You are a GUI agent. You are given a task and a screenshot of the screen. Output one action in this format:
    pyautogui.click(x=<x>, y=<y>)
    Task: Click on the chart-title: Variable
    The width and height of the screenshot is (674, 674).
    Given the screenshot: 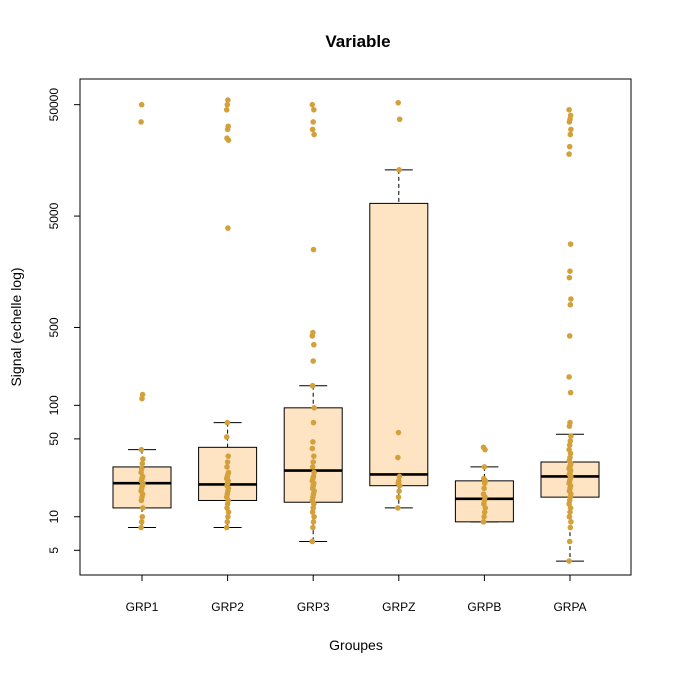 What is the action you would take?
    pyautogui.click(x=357, y=41)
    